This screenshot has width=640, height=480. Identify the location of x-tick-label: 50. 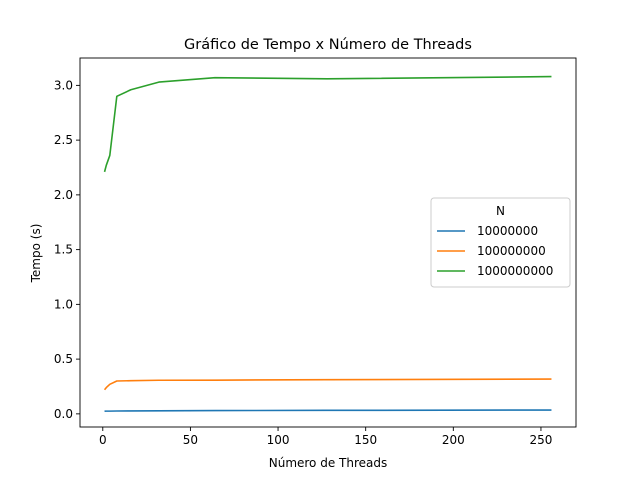
(190, 440).